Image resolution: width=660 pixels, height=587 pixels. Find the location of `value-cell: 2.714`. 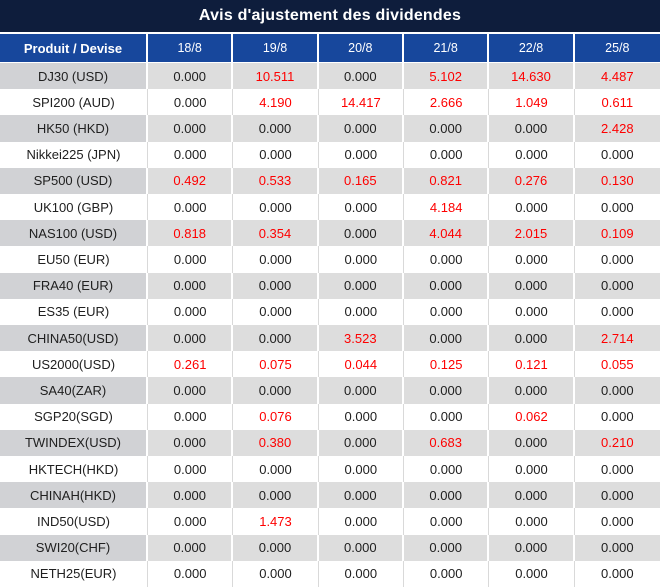

value-cell: 2.714 is located at coordinates (617, 338).